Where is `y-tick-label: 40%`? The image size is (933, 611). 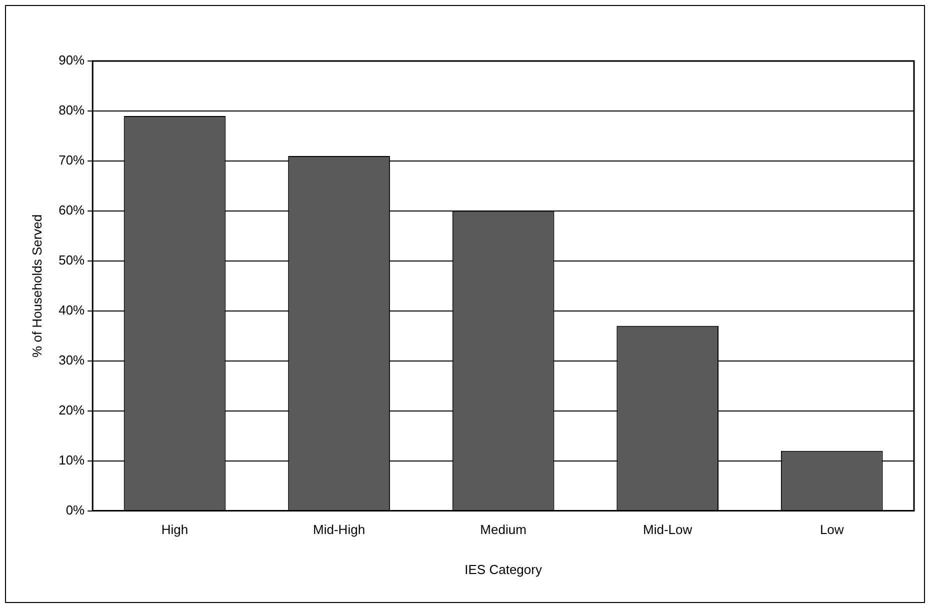
y-tick-label: 40% is located at coordinates (72, 310).